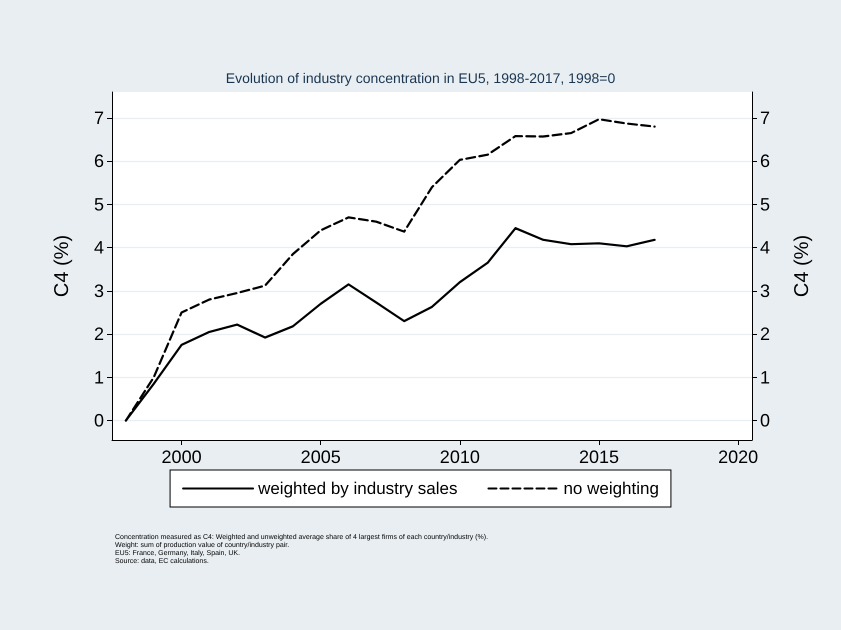 The image size is (841, 630). What do you see at coordinates (765, 334) in the screenshot?
I see `y2-tick-label: 2` at bounding box center [765, 334].